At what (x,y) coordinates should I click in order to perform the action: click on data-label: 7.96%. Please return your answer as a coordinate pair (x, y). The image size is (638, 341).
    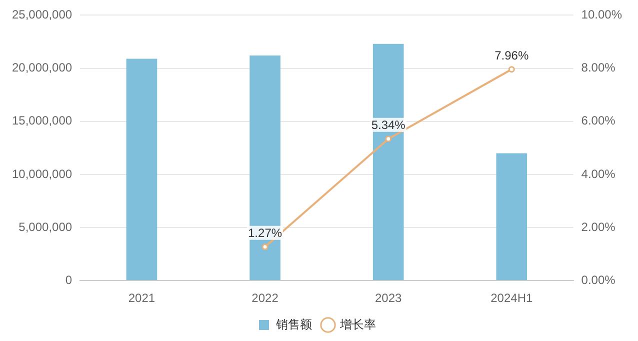
    Looking at the image, I should click on (511, 55).